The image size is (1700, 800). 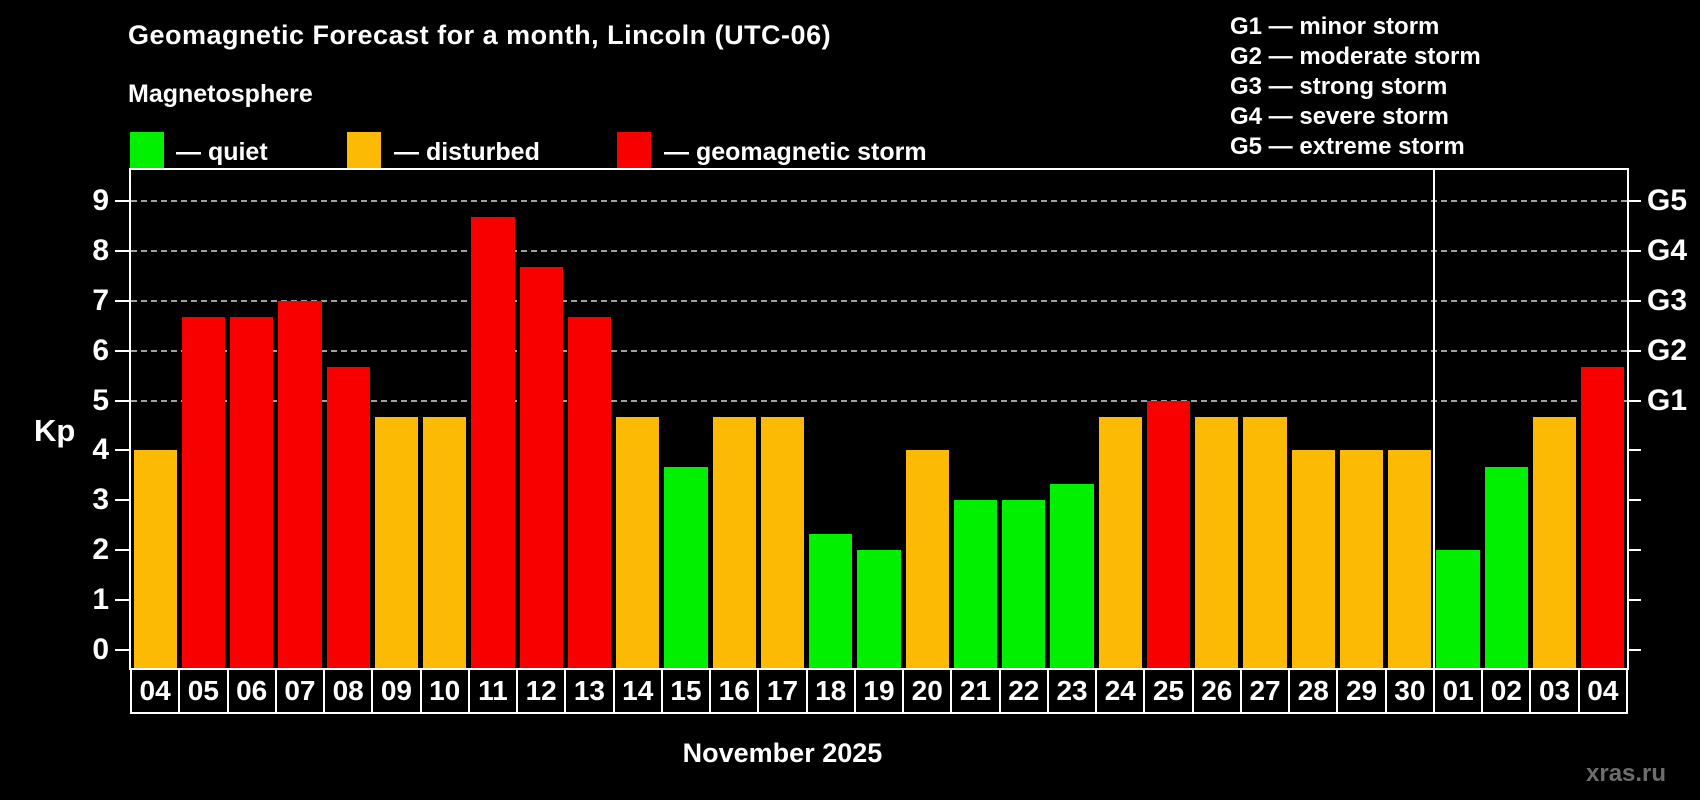 I want to click on g-axis-label-g3: G3, so click(x=1667, y=300).